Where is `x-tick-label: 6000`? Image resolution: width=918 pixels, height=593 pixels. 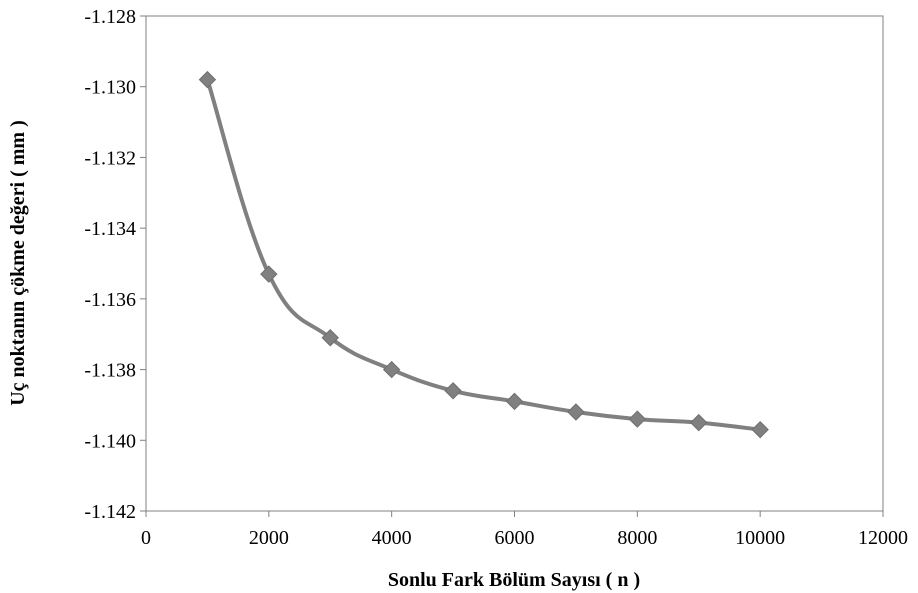
x-tick-label: 6000 is located at coordinates (515, 538).